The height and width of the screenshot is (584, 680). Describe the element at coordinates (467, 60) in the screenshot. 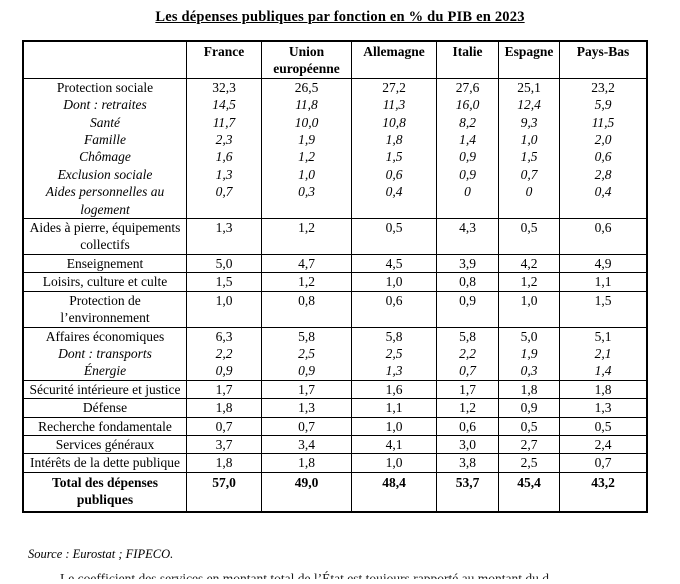

I see `column-header-italie: Italie` at that location.